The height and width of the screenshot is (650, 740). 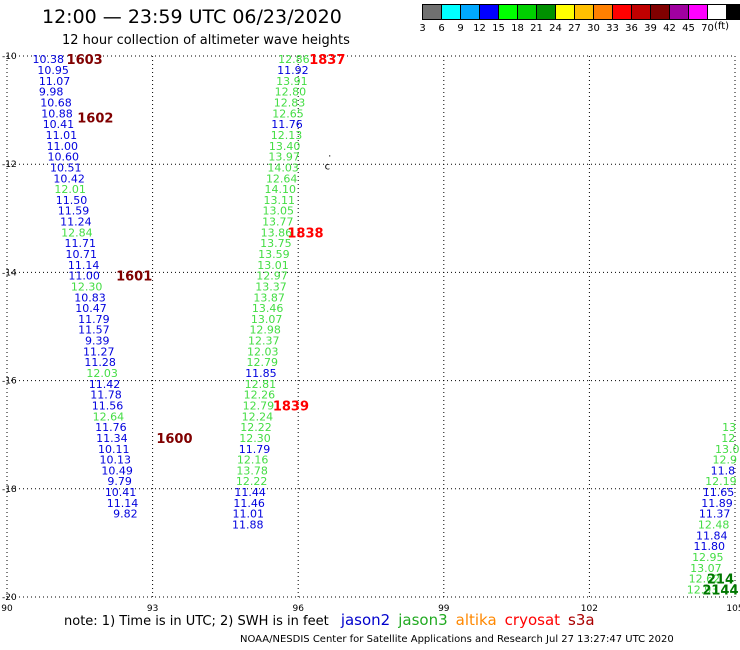 What do you see at coordinates (64, 157) in the screenshot?
I see `wave-height-point: 10.60` at bounding box center [64, 157].